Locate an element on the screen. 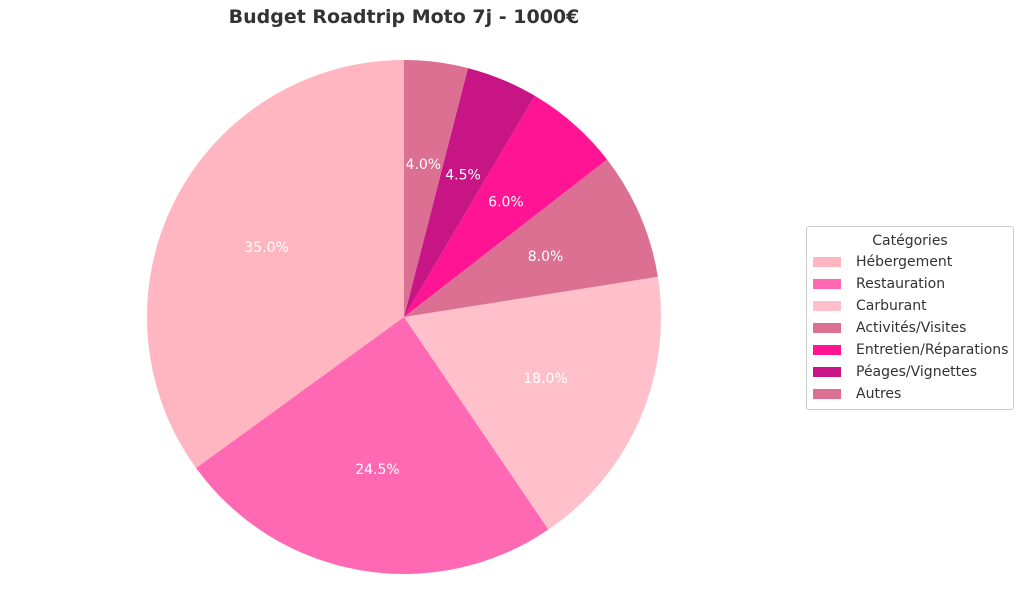 The image size is (1024, 610). legend-label: Entretien/Réparations is located at coordinates (932, 350).